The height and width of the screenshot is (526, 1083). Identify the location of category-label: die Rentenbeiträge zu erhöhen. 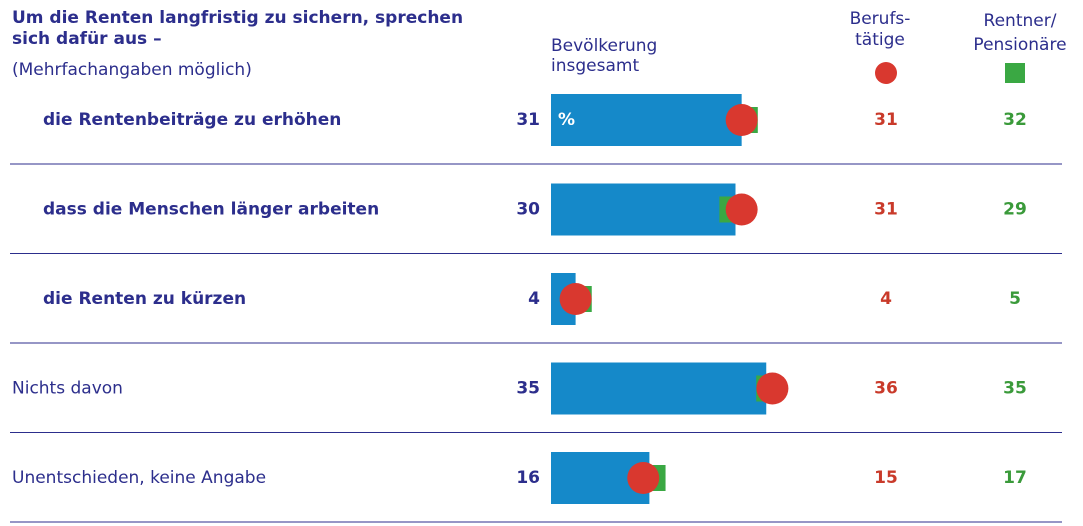
(192, 120).